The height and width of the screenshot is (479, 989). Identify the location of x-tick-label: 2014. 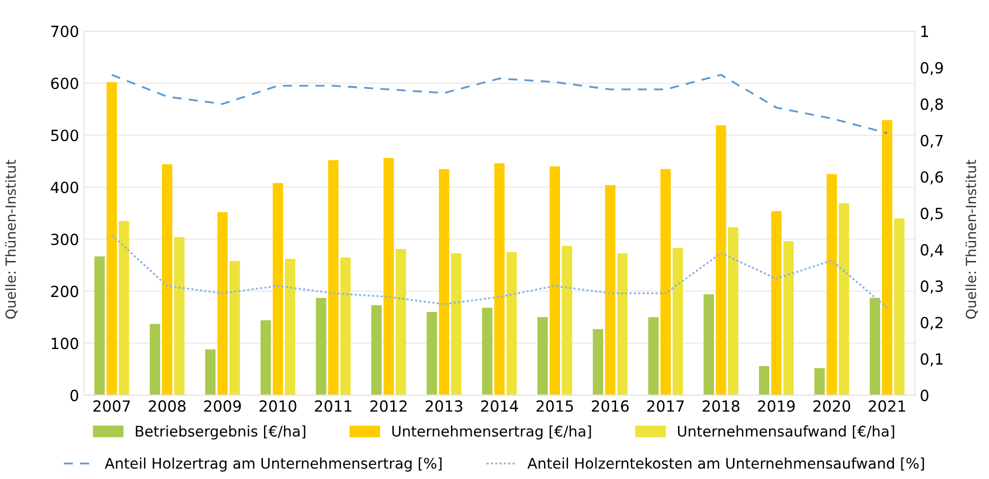
(499, 406).